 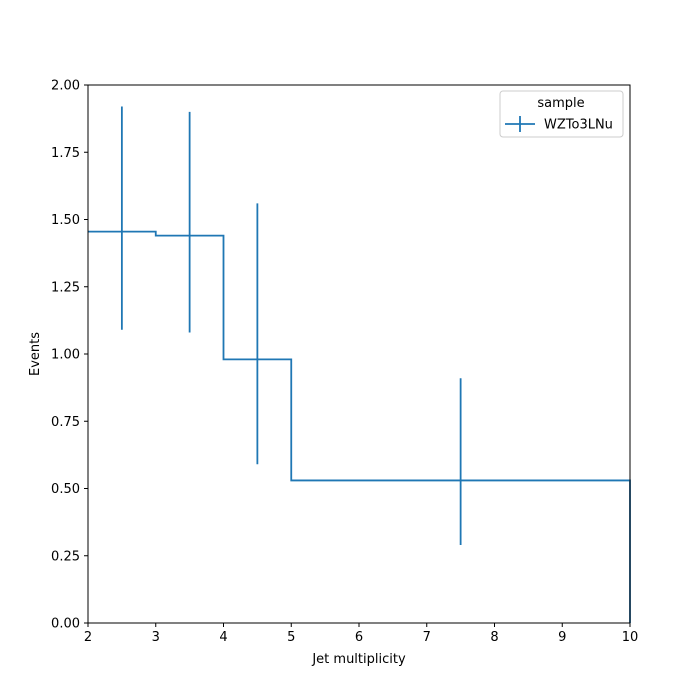 What do you see at coordinates (65, 624) in the screenshot?
I see `y-tick-label: 0.00` at bounding box center [65, 624].